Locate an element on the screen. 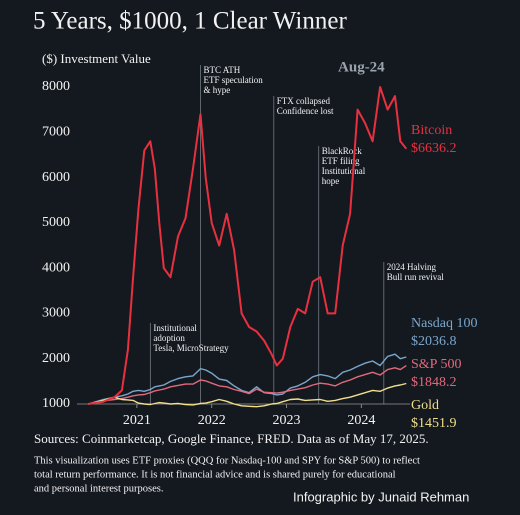 Image resolution: width=520 pixels, height=515 pixels. annotation: 2024 Halving is located at coordinates (412, 267).